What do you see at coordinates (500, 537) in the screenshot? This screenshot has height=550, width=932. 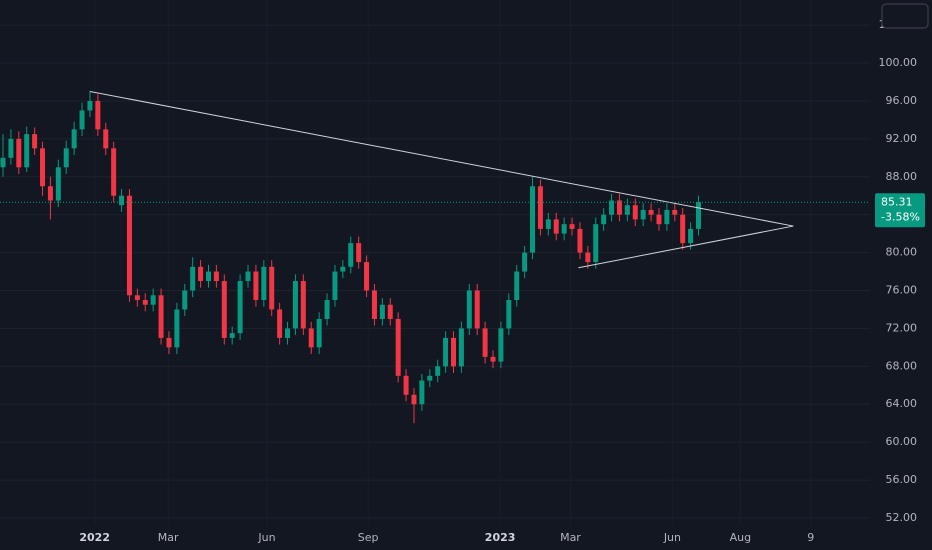 I see `x-tick-label: 2023` at bounding box center [500, 537].